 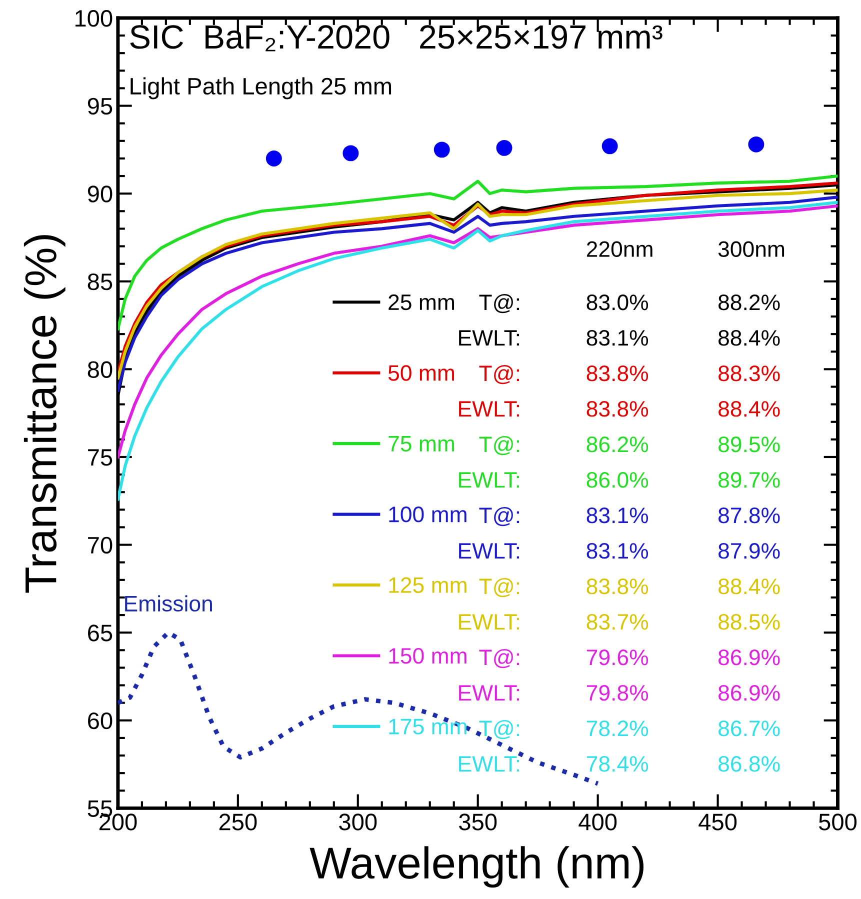 I want to click on legend-label: 75 mm, so click(x=421, y=444).